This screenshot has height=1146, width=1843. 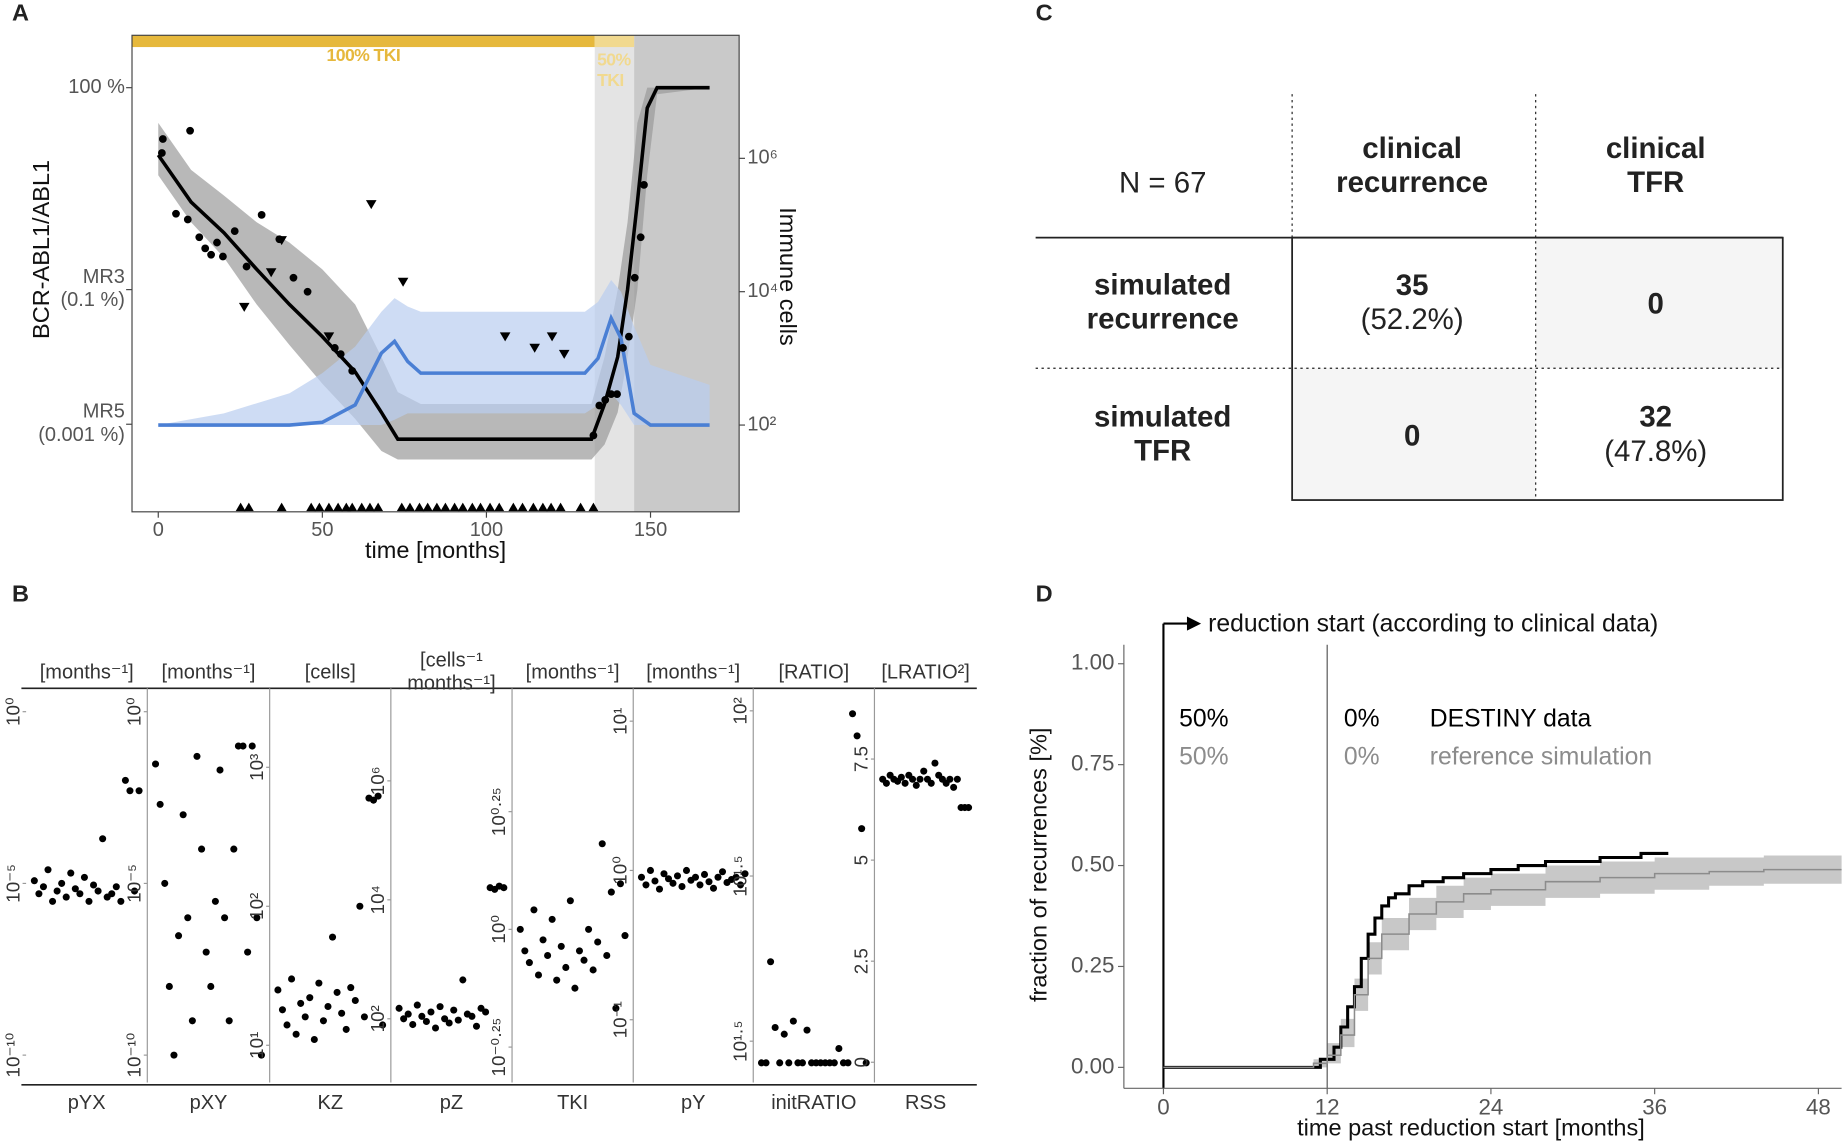 I want to click on cell-text: 32, so click(x=1655, y=417).